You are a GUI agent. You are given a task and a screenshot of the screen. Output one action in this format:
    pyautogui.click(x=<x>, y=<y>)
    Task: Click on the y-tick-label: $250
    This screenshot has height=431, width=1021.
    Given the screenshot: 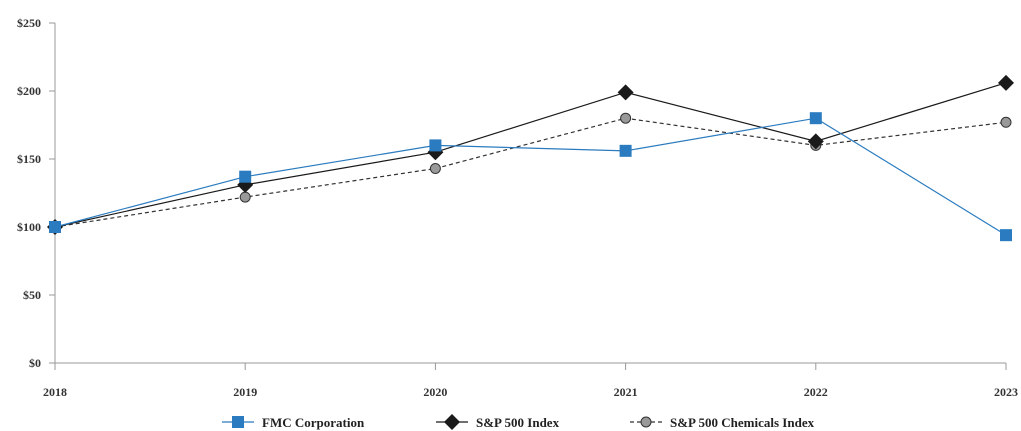 What is the action you would take?
    pyautogui.click(x=29, y=23)
    